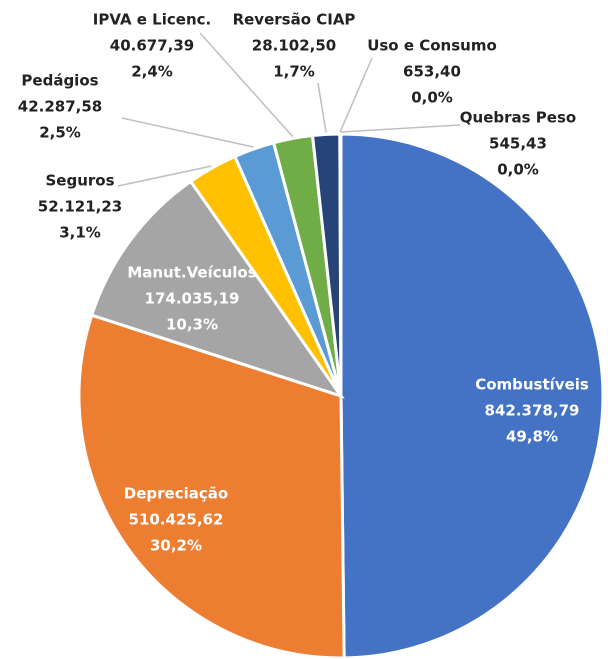 This screenshot has height=659, width=608. What do you see at coordinates (532, 437) in the screenshot?
I see `percent-label: 49,8%` at bounding box center [532, 437].